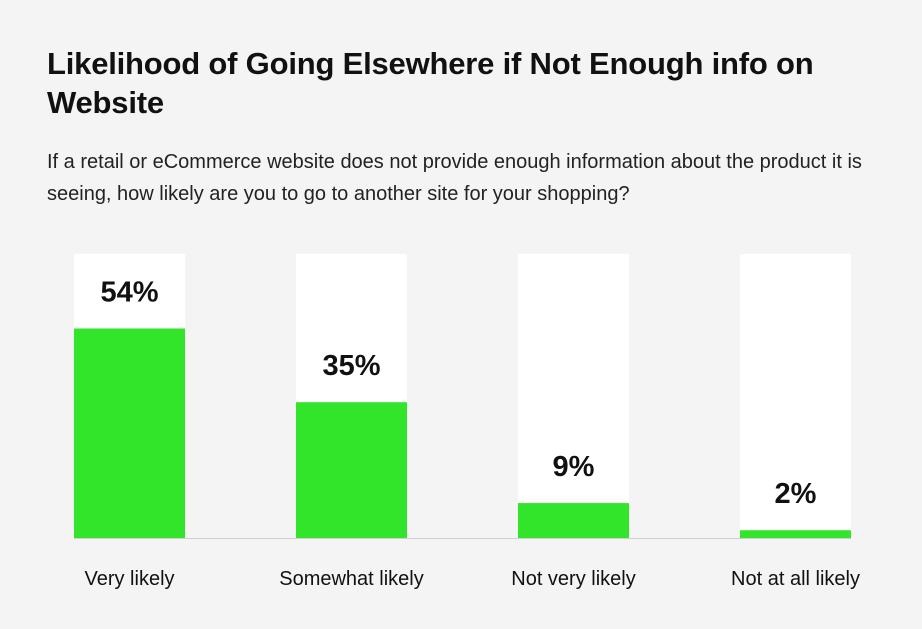 Image resolution: width=922 pixels, height=629 pixels. I want to click on category-label-1: Somewhat likely, so click(351, 579).